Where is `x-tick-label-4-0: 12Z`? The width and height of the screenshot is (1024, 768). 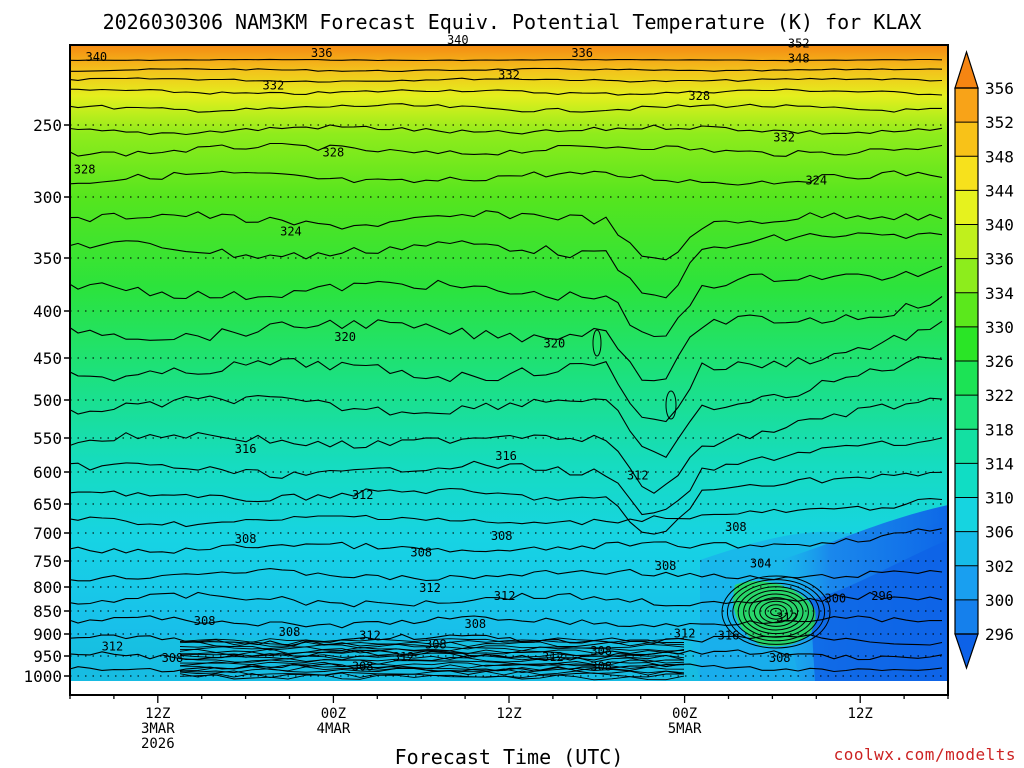
x-tick-label-4-0: 12Z is located at coordinates (860, 714).